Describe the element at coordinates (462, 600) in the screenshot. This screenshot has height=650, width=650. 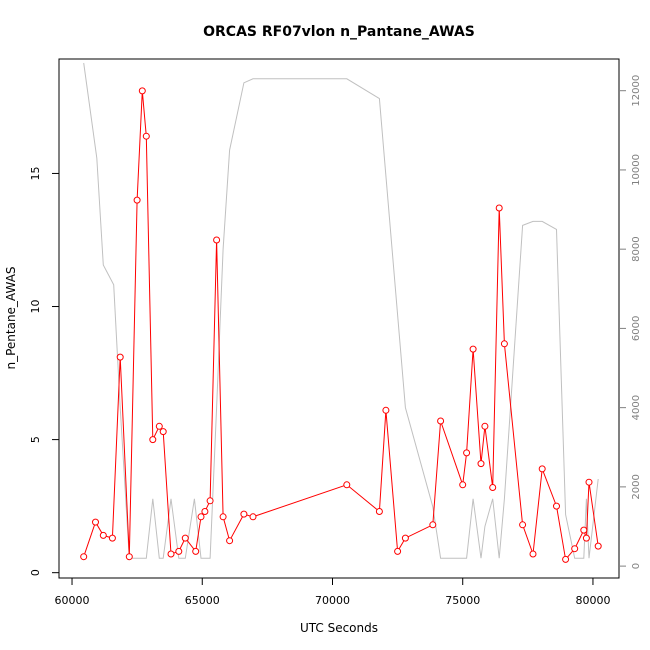
I see `x-tick-label: 75000` at that location.